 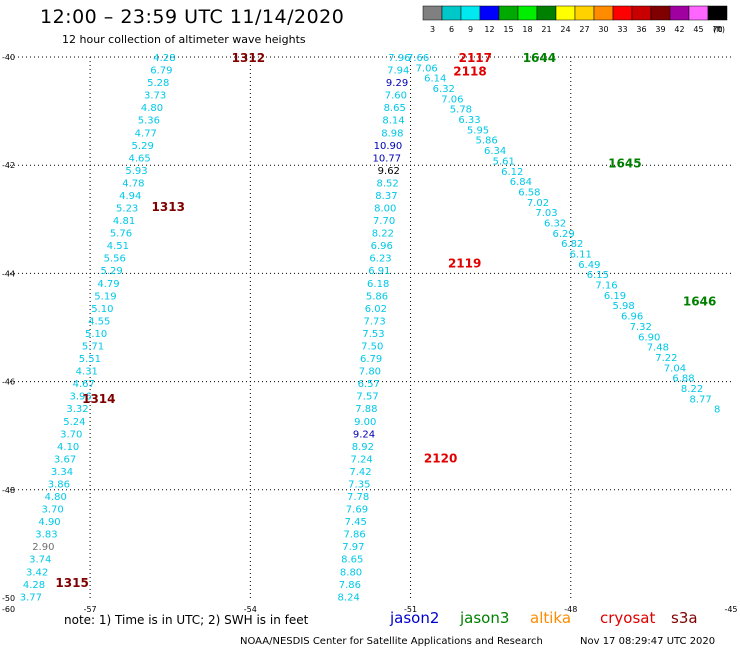 What do you see at coordinates (90, 609) in the screenshot?
I see `x-tick-label: -57` at bounding box center [90, 609].